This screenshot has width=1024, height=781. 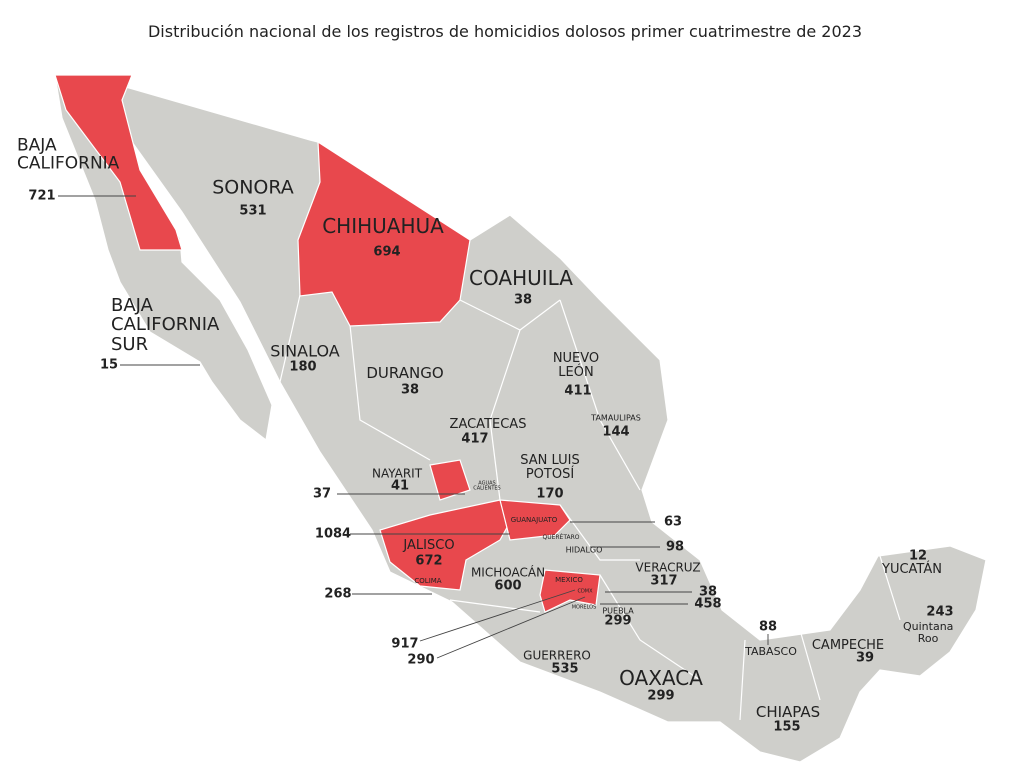 I want to click on state-name: BAJA CALIFORNIA SUR, so click(x=165, y=324).